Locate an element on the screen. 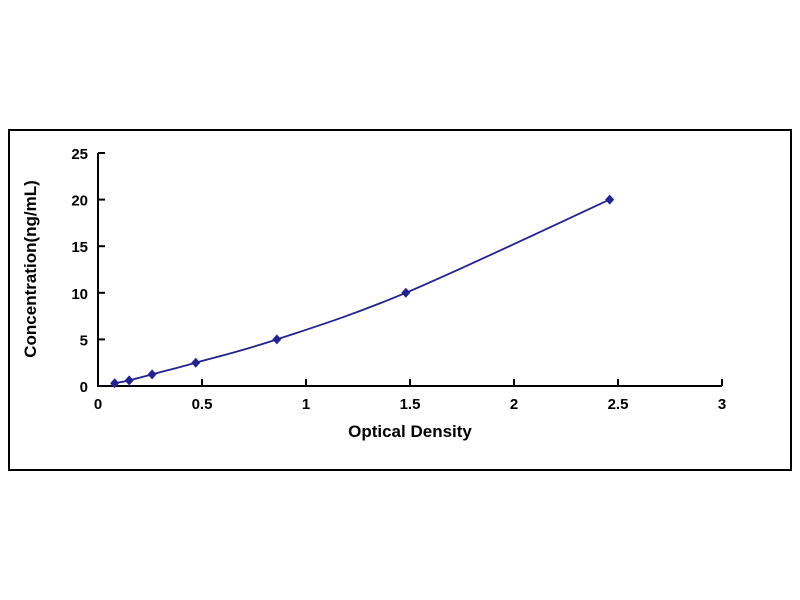 The height and width of the screenshot is (600, 800). x-tick-label: 1.5 is located at coordinates (410, 404).